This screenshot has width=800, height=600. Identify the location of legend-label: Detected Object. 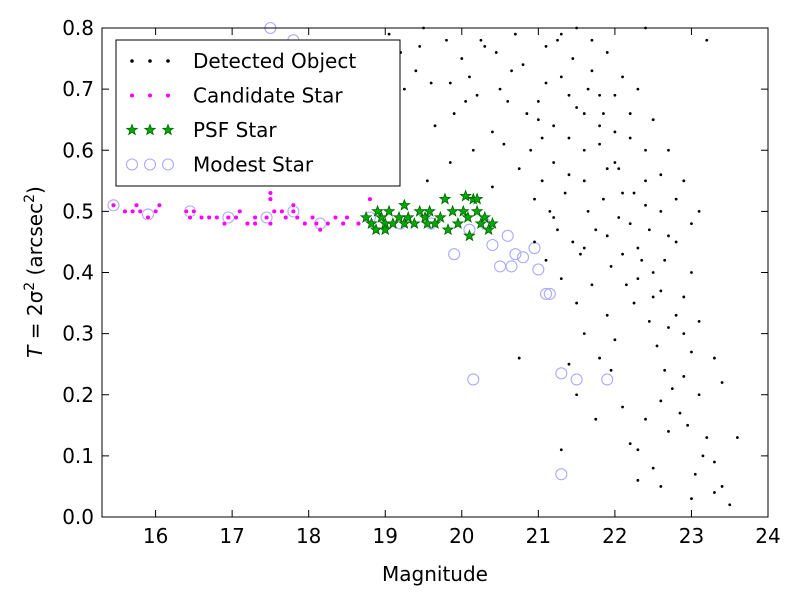
(274, 61).